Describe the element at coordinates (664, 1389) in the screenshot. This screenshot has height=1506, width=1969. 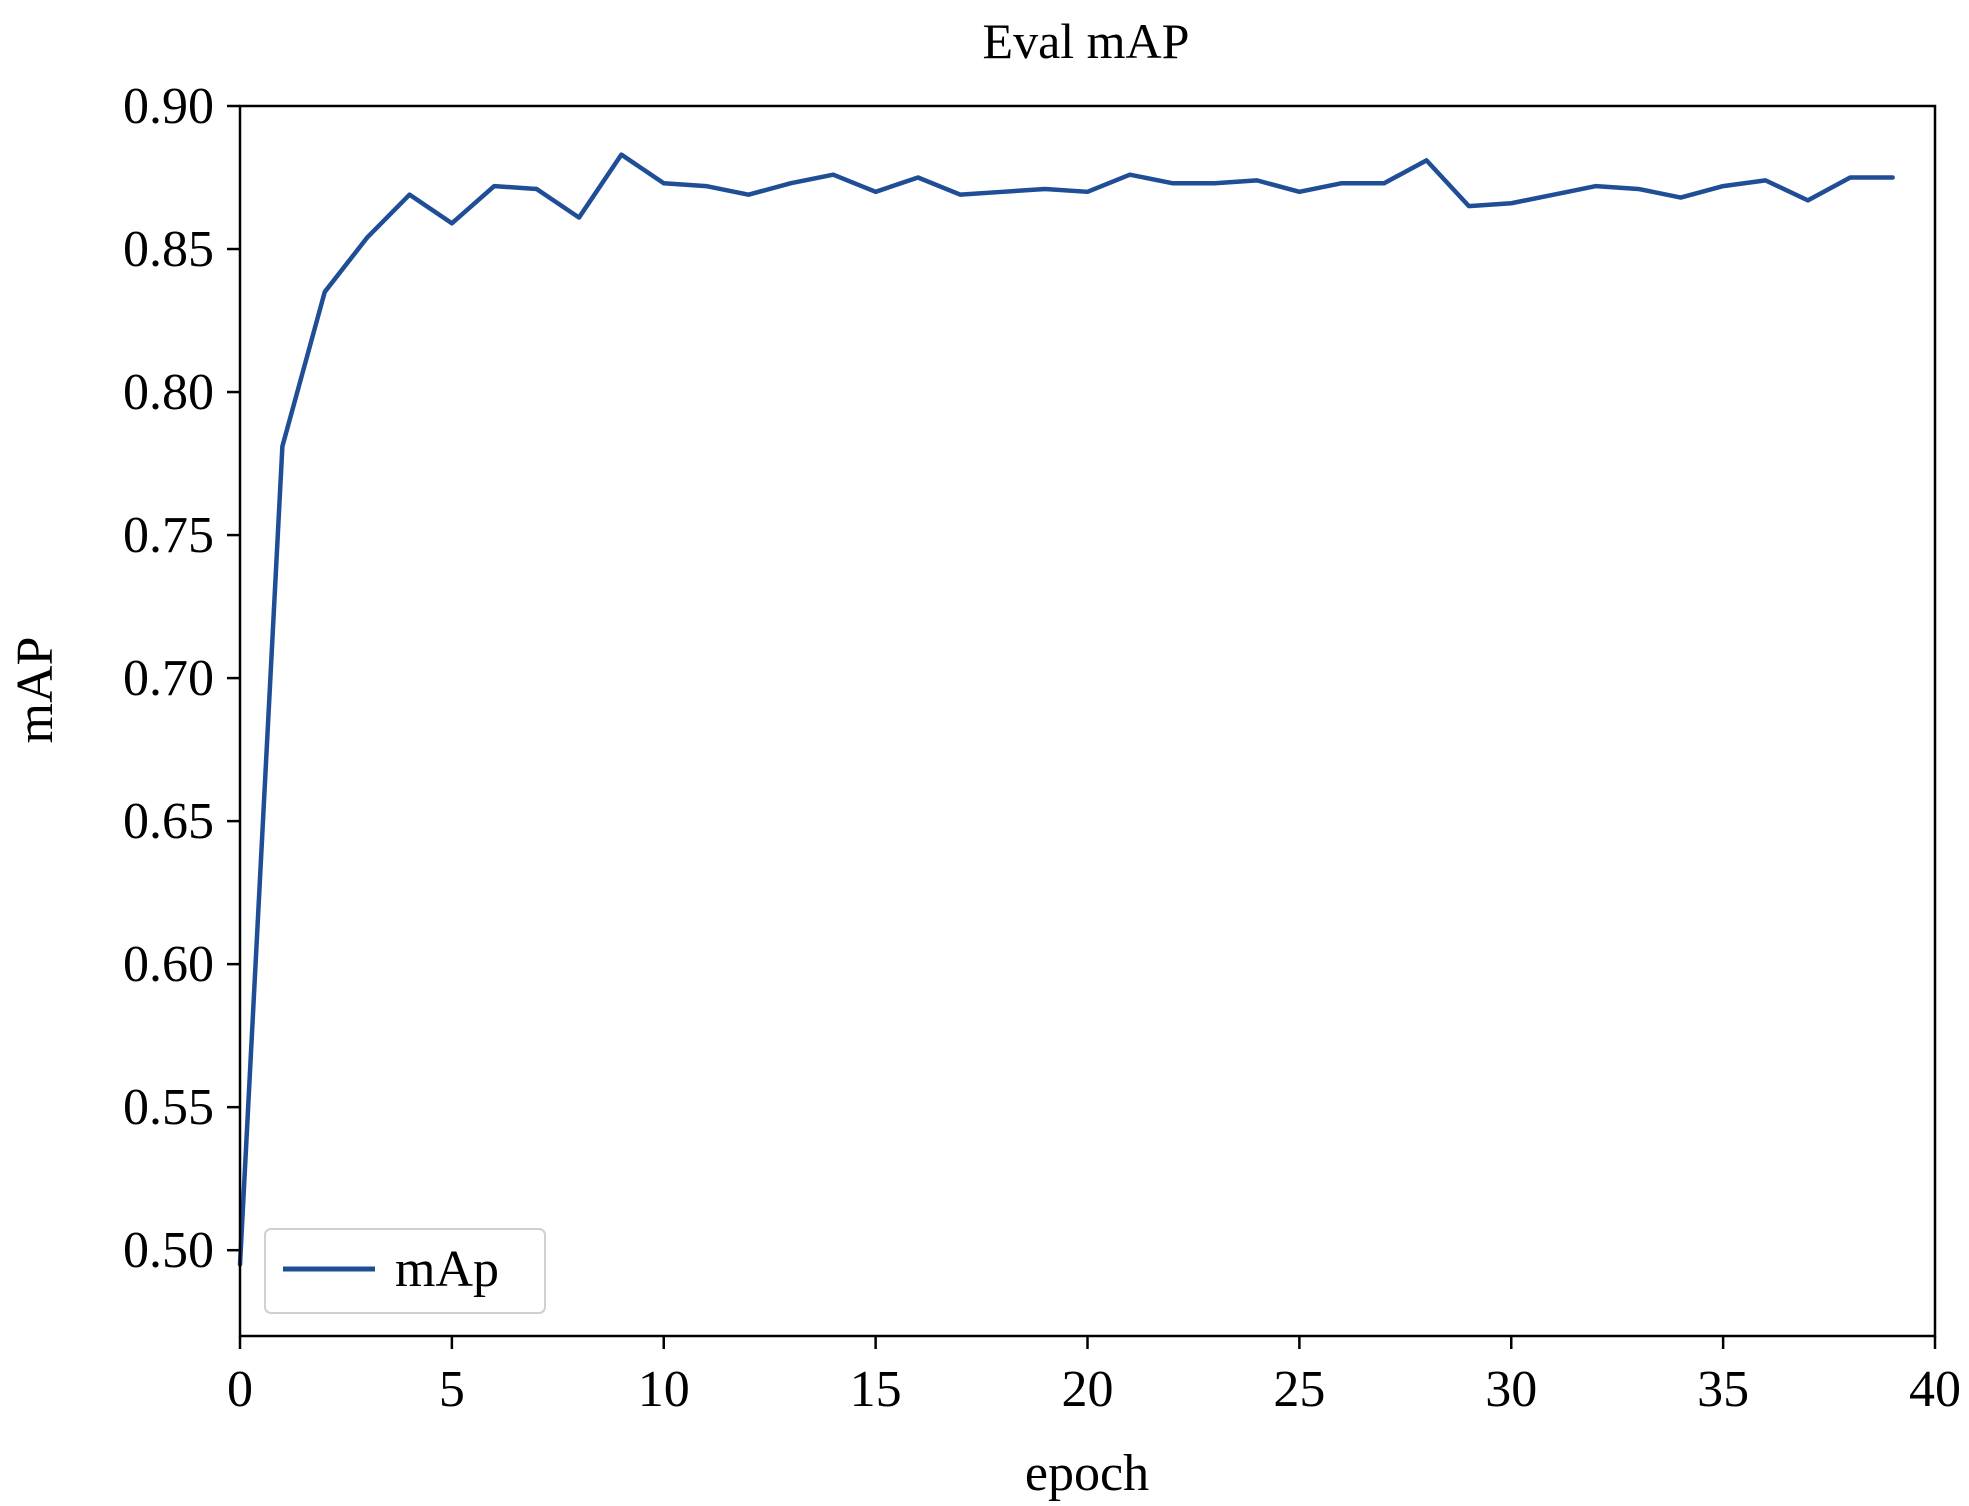
I see `x-tick-label: 10` at that location.